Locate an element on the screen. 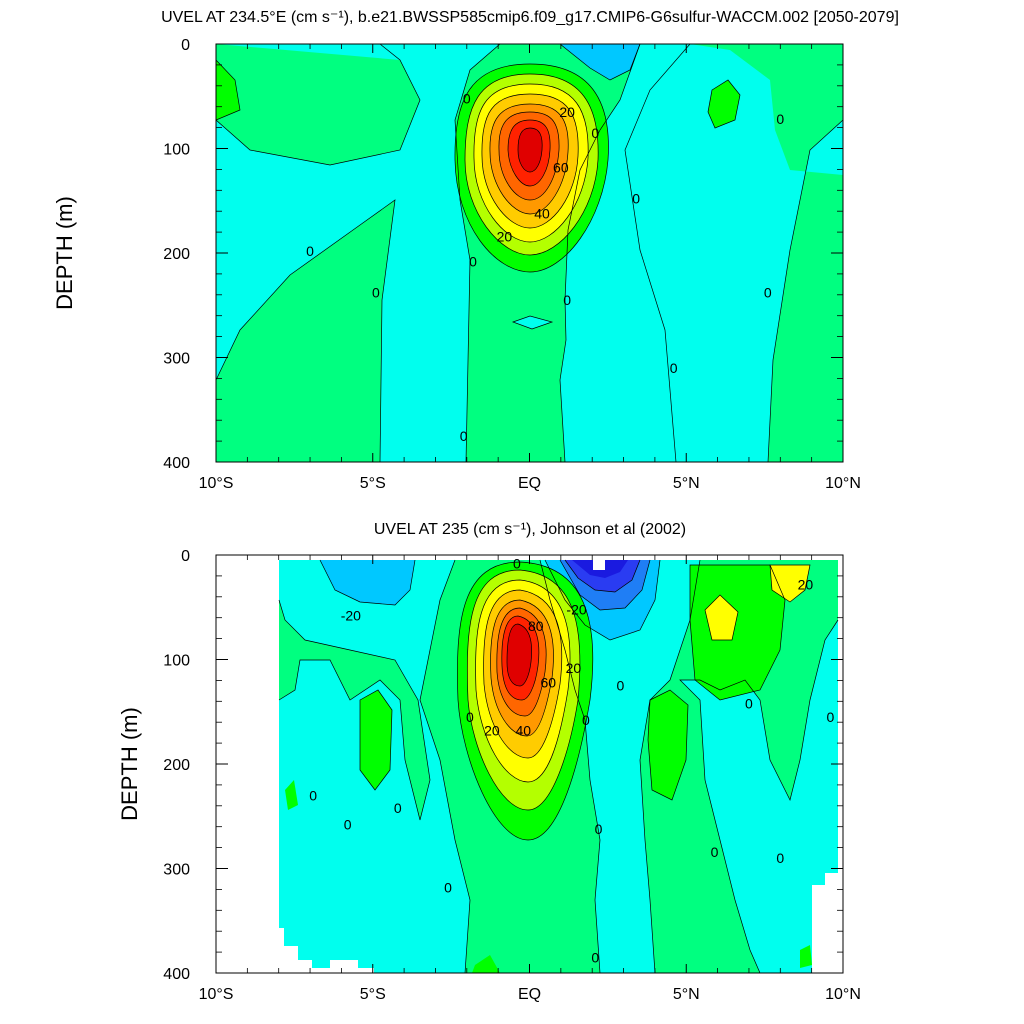 This screenshot has width=1024, height=1024. missing-data-patch is located at coordinates (599, 565).